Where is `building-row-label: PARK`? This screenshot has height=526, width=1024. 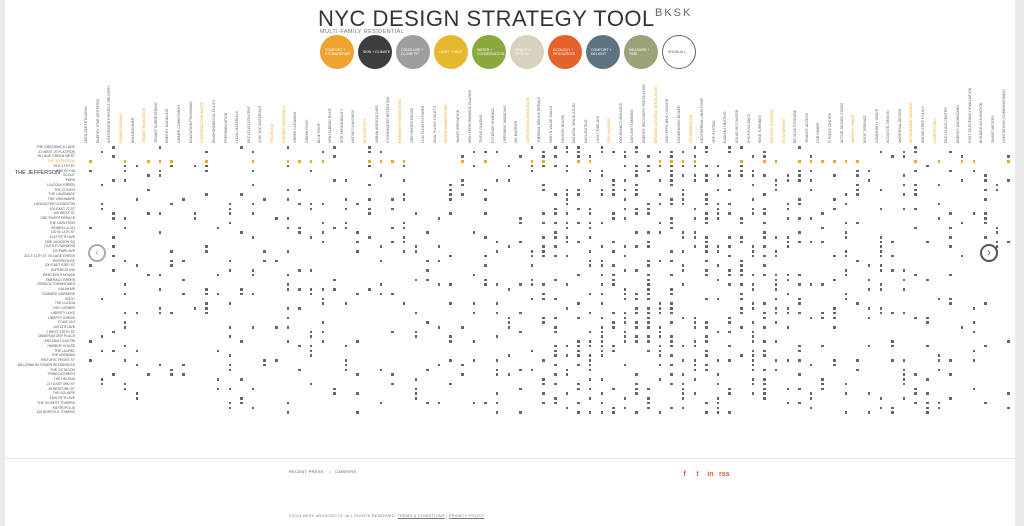
building-row-label: PARK is located at coordinates (70, 180).